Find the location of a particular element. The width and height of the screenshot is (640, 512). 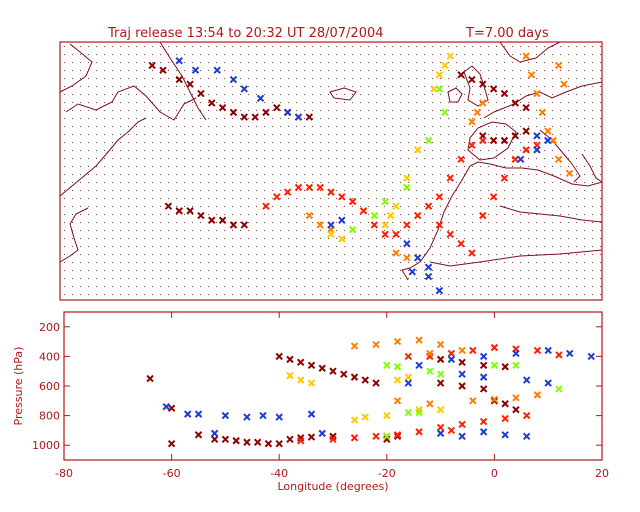

coastline-west-africa is located at coordinates (436, 223).